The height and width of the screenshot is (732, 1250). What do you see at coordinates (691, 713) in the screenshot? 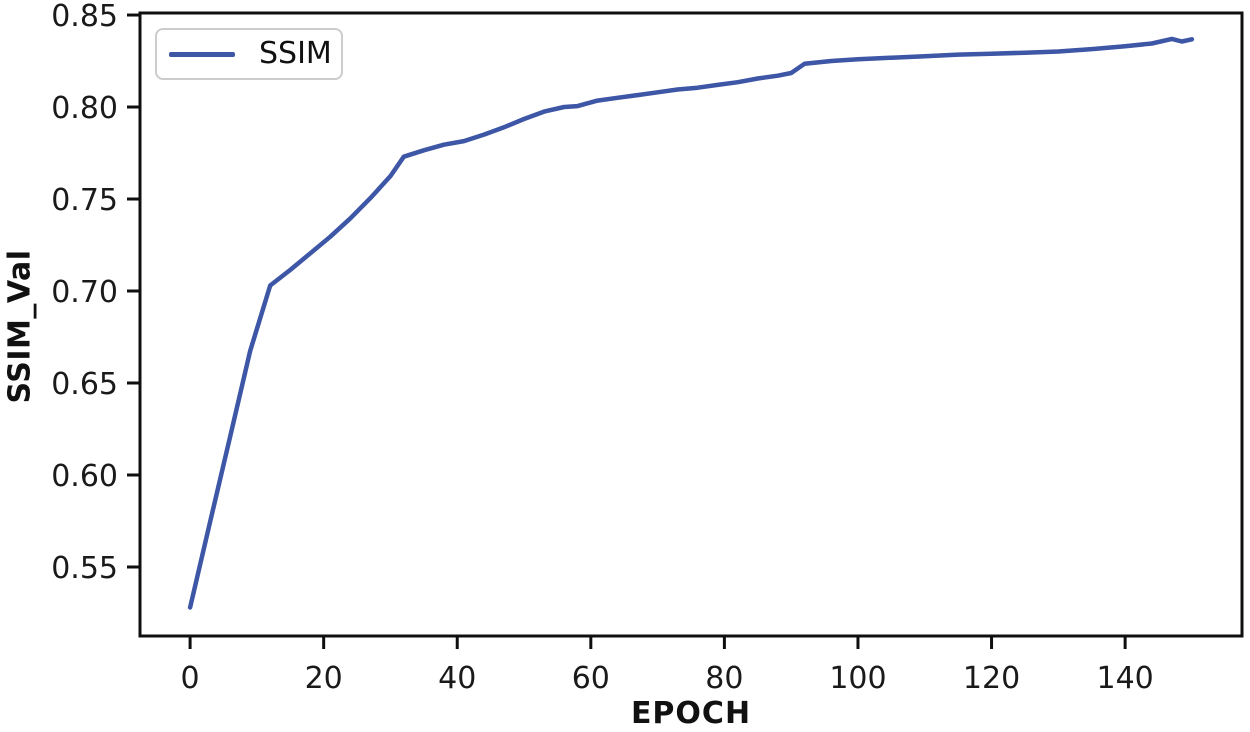
I see `x-axis-title: EPOCH` at bounding box center [691, 713].